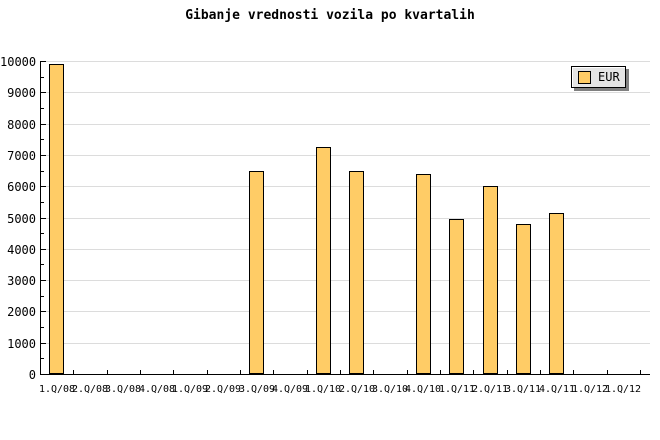  What do you see at coordinates (21, 312) in the screenshot?
I see `y-tick-label: 2000` at bounding box center [21, 312].